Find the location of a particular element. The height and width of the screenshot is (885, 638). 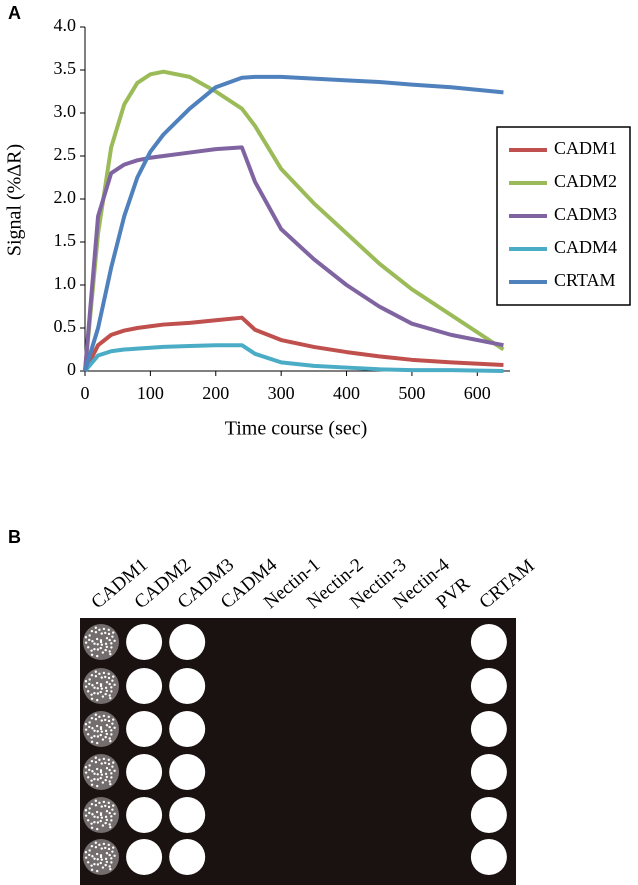

x-tick-label: 0 is located at coordinates (85, 393).